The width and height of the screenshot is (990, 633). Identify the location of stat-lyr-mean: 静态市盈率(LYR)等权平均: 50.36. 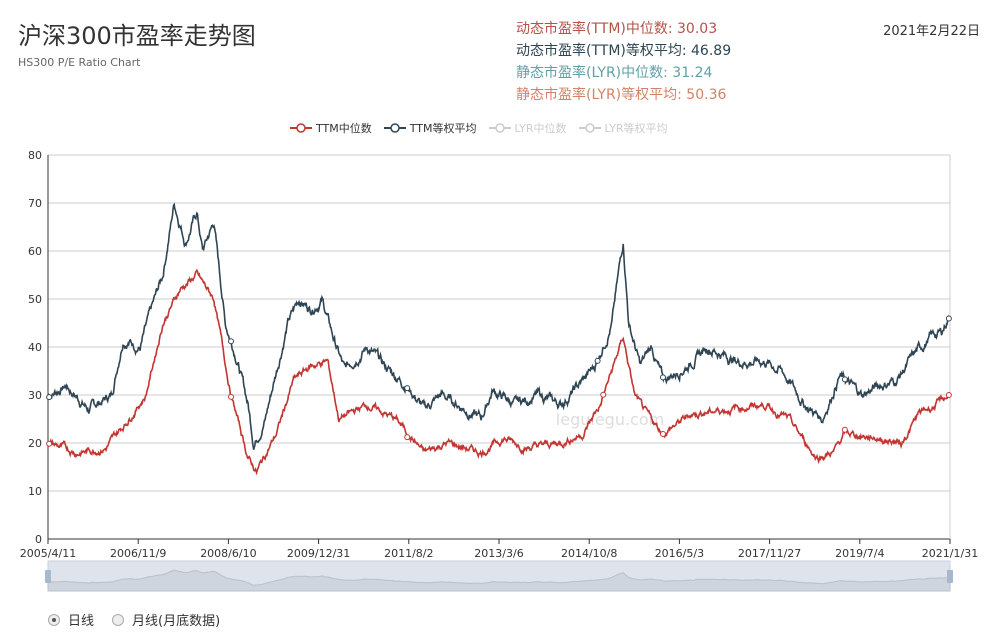
(621, 95).